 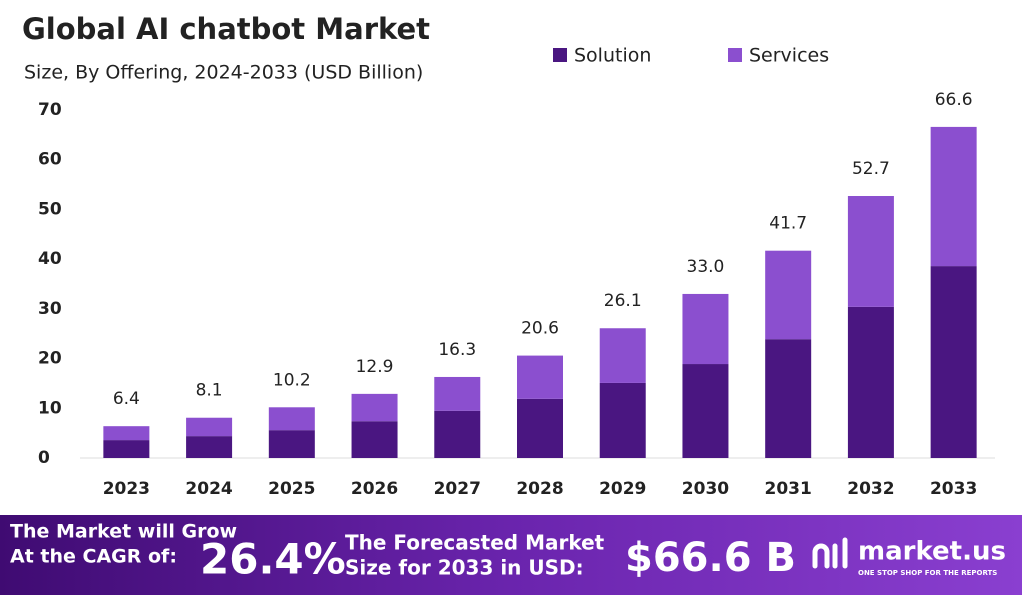 I want to click on x-tick-label: 2023, so click(x=126, y=489).